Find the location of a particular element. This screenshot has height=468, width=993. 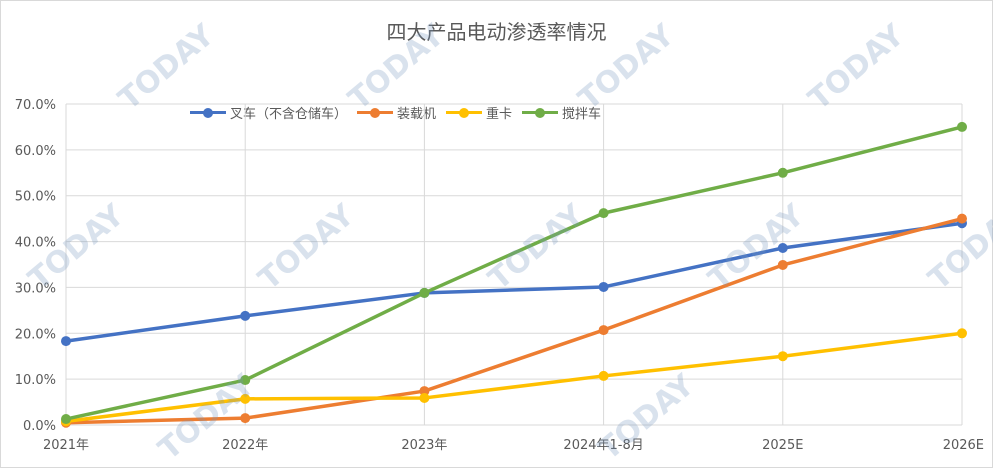

legend: 叉车（不含仓储车） 装载机 重卡 搅拌车 is located at coordinates (395, 112).